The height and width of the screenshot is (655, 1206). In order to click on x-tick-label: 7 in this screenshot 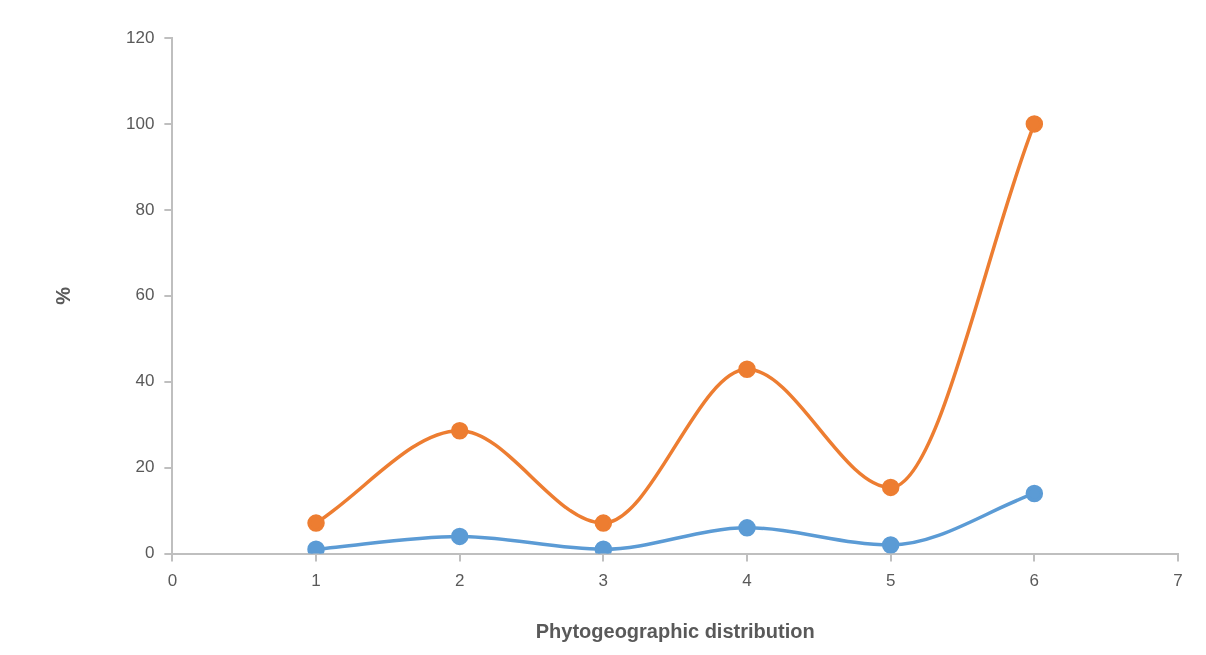, I will do `click(1178, 581)`.